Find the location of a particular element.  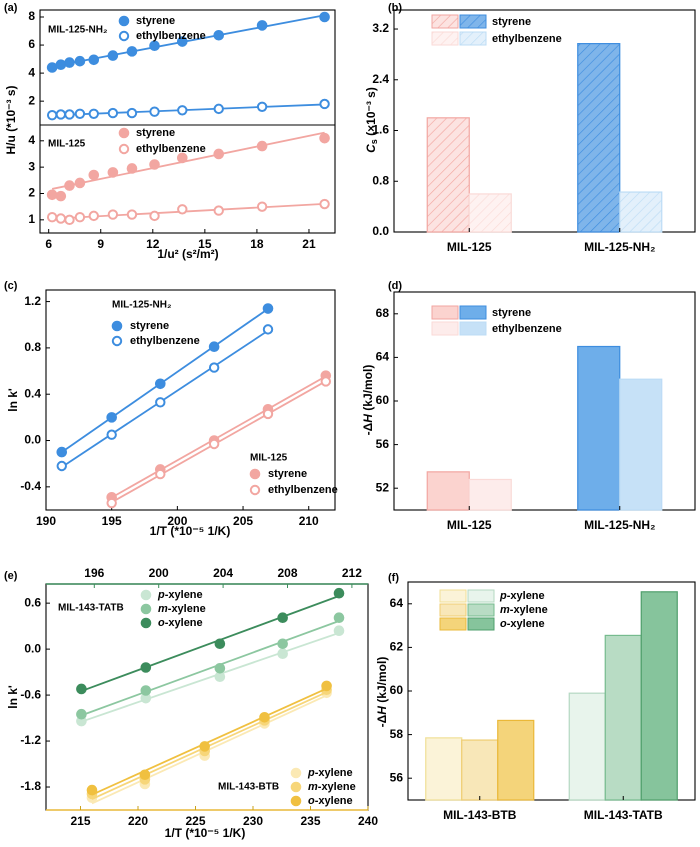

b-legend-label: ethylbenzene is located at coordinates (527, 39).